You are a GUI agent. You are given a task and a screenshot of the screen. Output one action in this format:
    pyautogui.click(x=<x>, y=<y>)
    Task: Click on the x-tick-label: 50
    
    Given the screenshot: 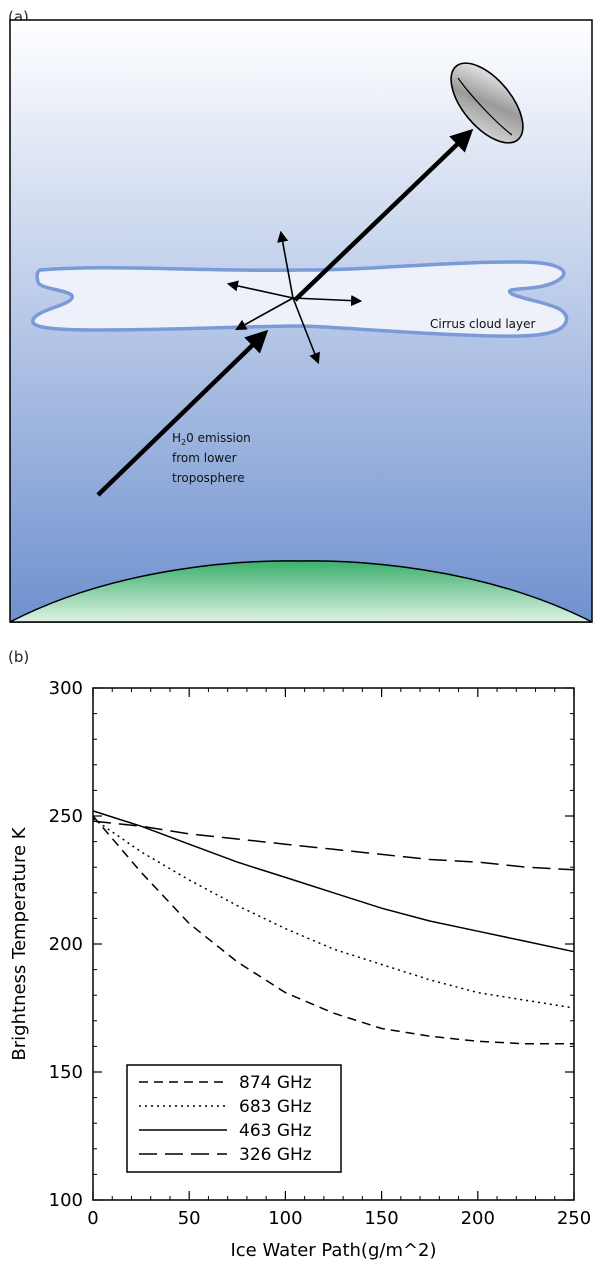 What is the action you would take?
    pyautogui.click(x=189, y=1218)
    